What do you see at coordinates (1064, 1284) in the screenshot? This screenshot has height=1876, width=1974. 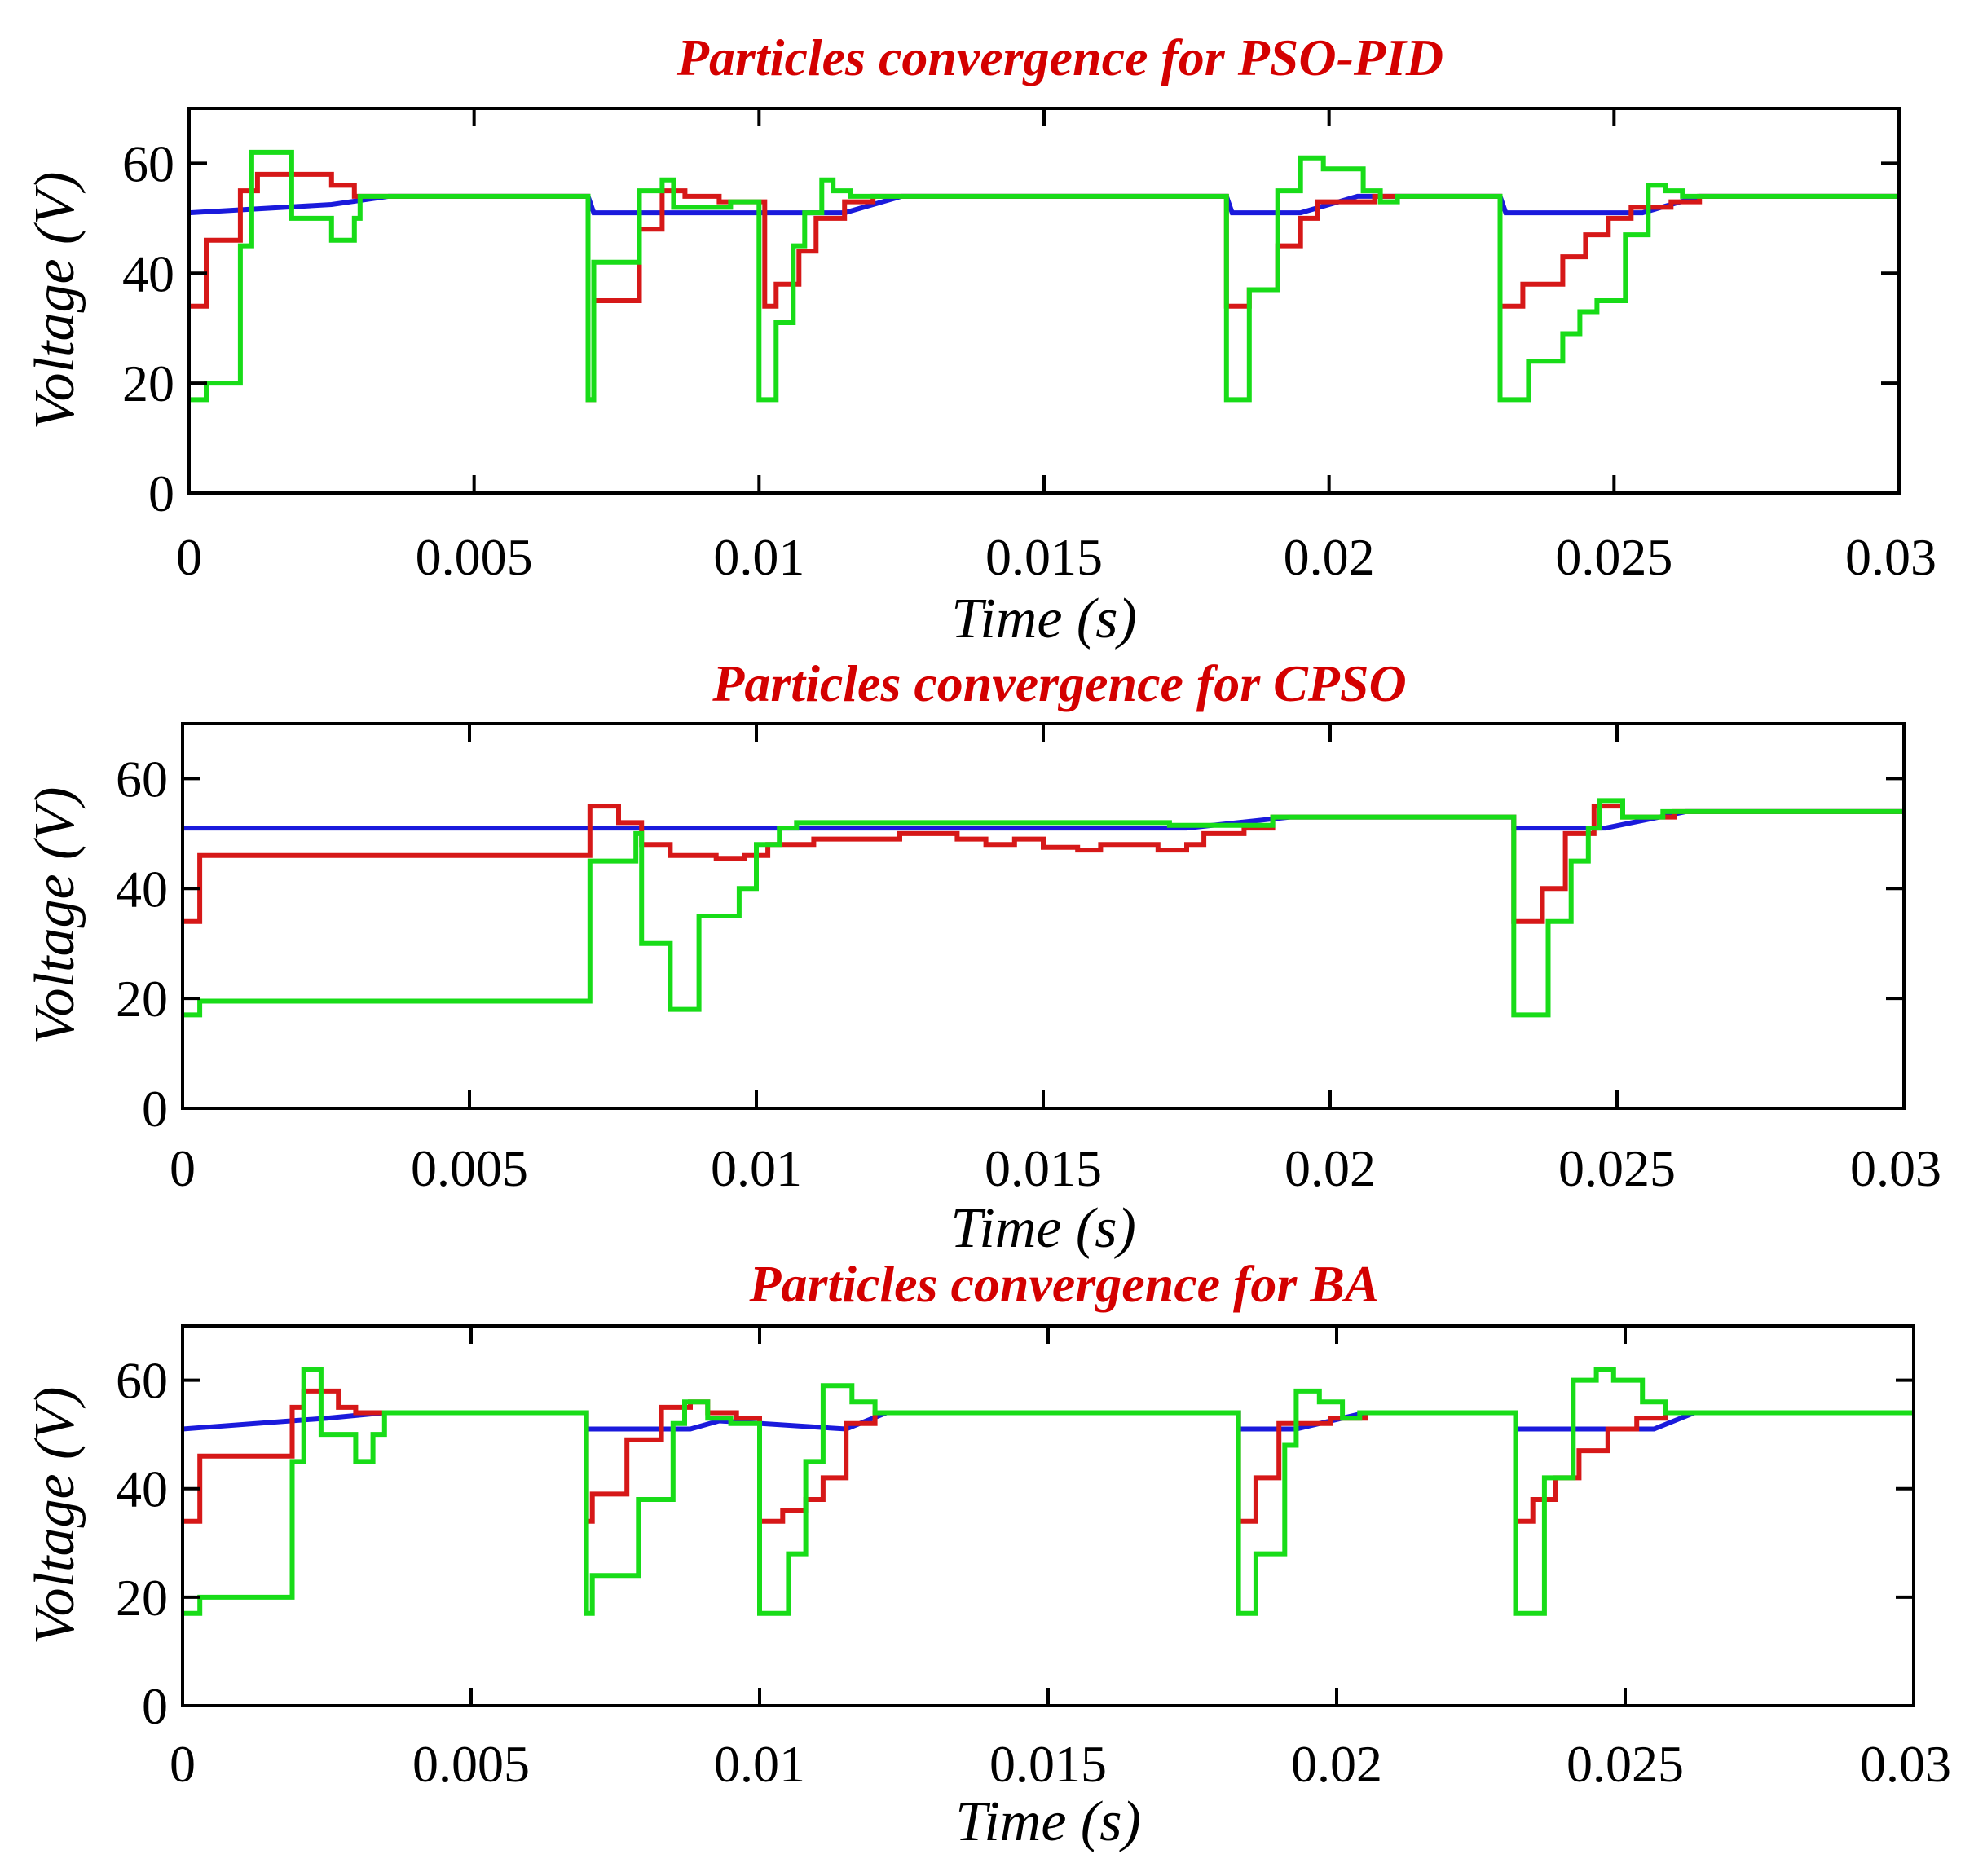 I see `chart-title: Particles convergence for BA` at bounding box center [1064, 1284].